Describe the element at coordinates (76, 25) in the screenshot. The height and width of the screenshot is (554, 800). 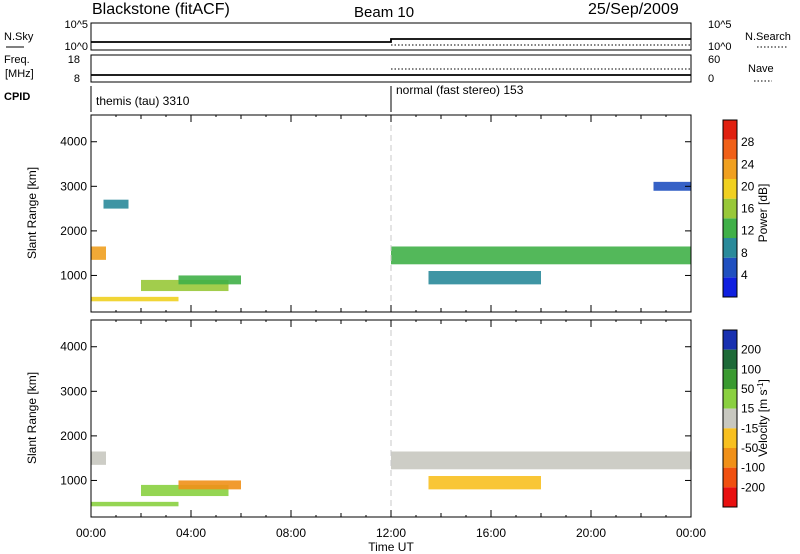
I see `nsky-tick-top: 10^5` at that location.